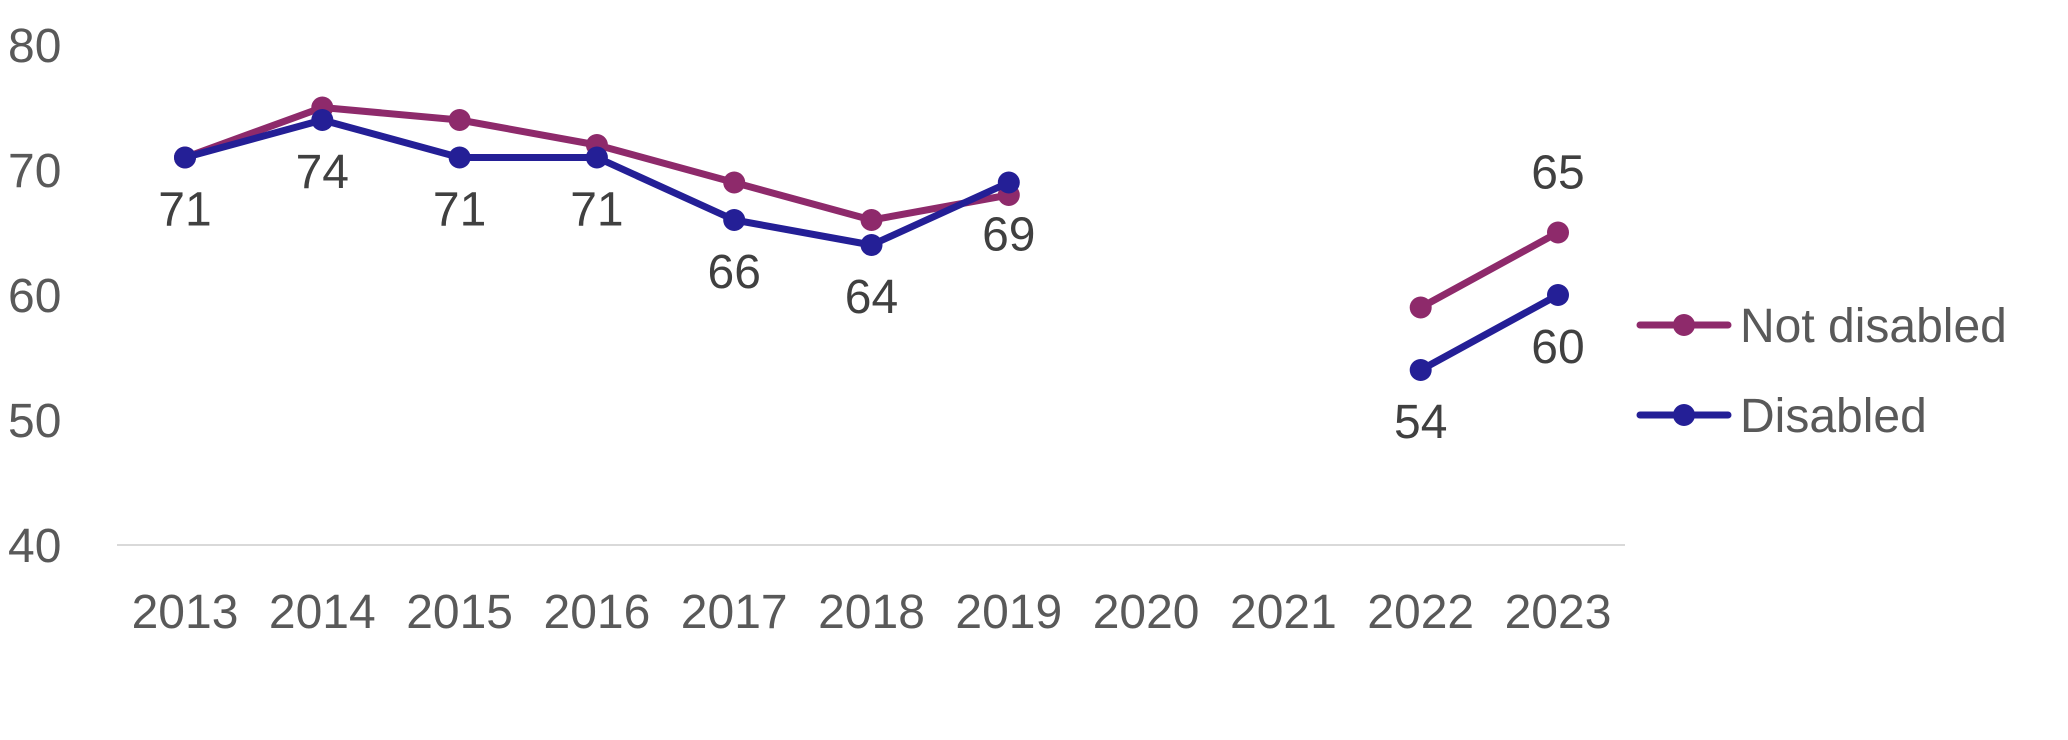 The height and width of the screenshot is (740, 2068). What do you see at coordinates (1557, 347) in the screenshot?
I see `data-label: 60` at bounding box center [1557, 347].